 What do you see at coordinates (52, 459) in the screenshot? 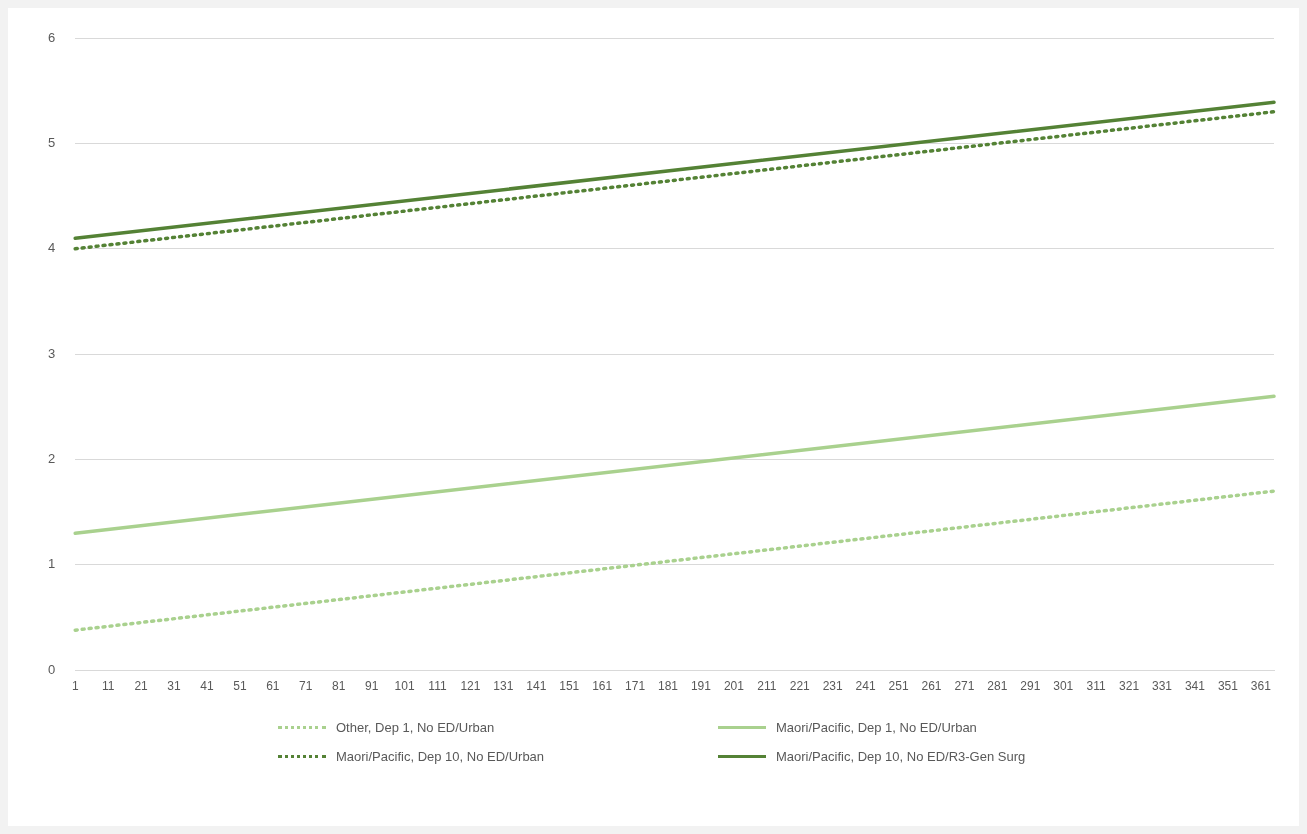
I see `y-tick-label: 2` at bounding box center [52, 459].